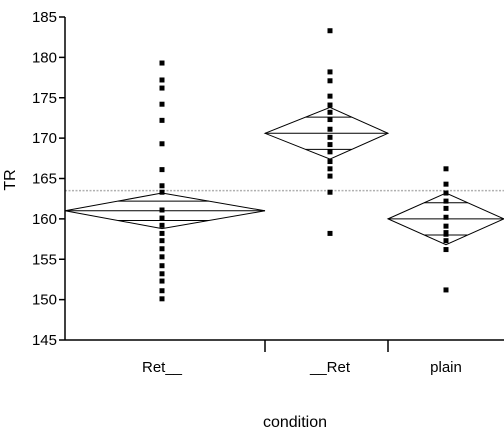  What do you see at coordinates (330, 367) in the screenshot?
I see `x-tick-label: __Ret` at bounding box center [330, 367].